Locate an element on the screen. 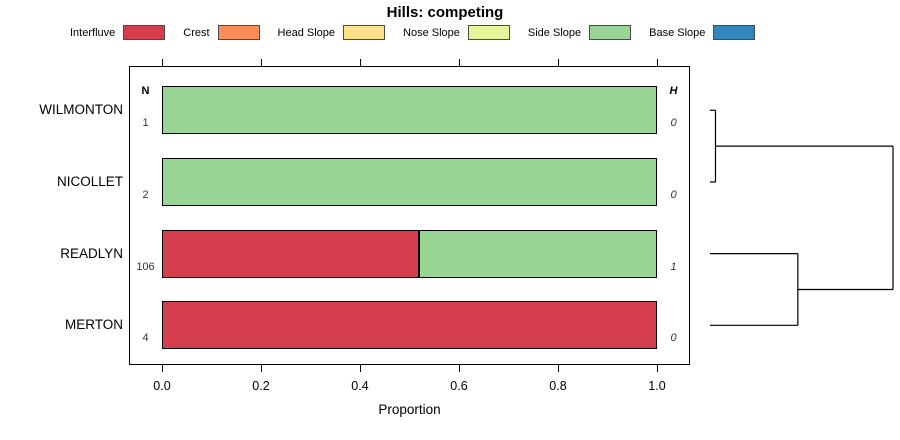 The height and width of the screenshot is (440, 900). axis-tick-label: 0.2 is located at coordinates (261, 386).